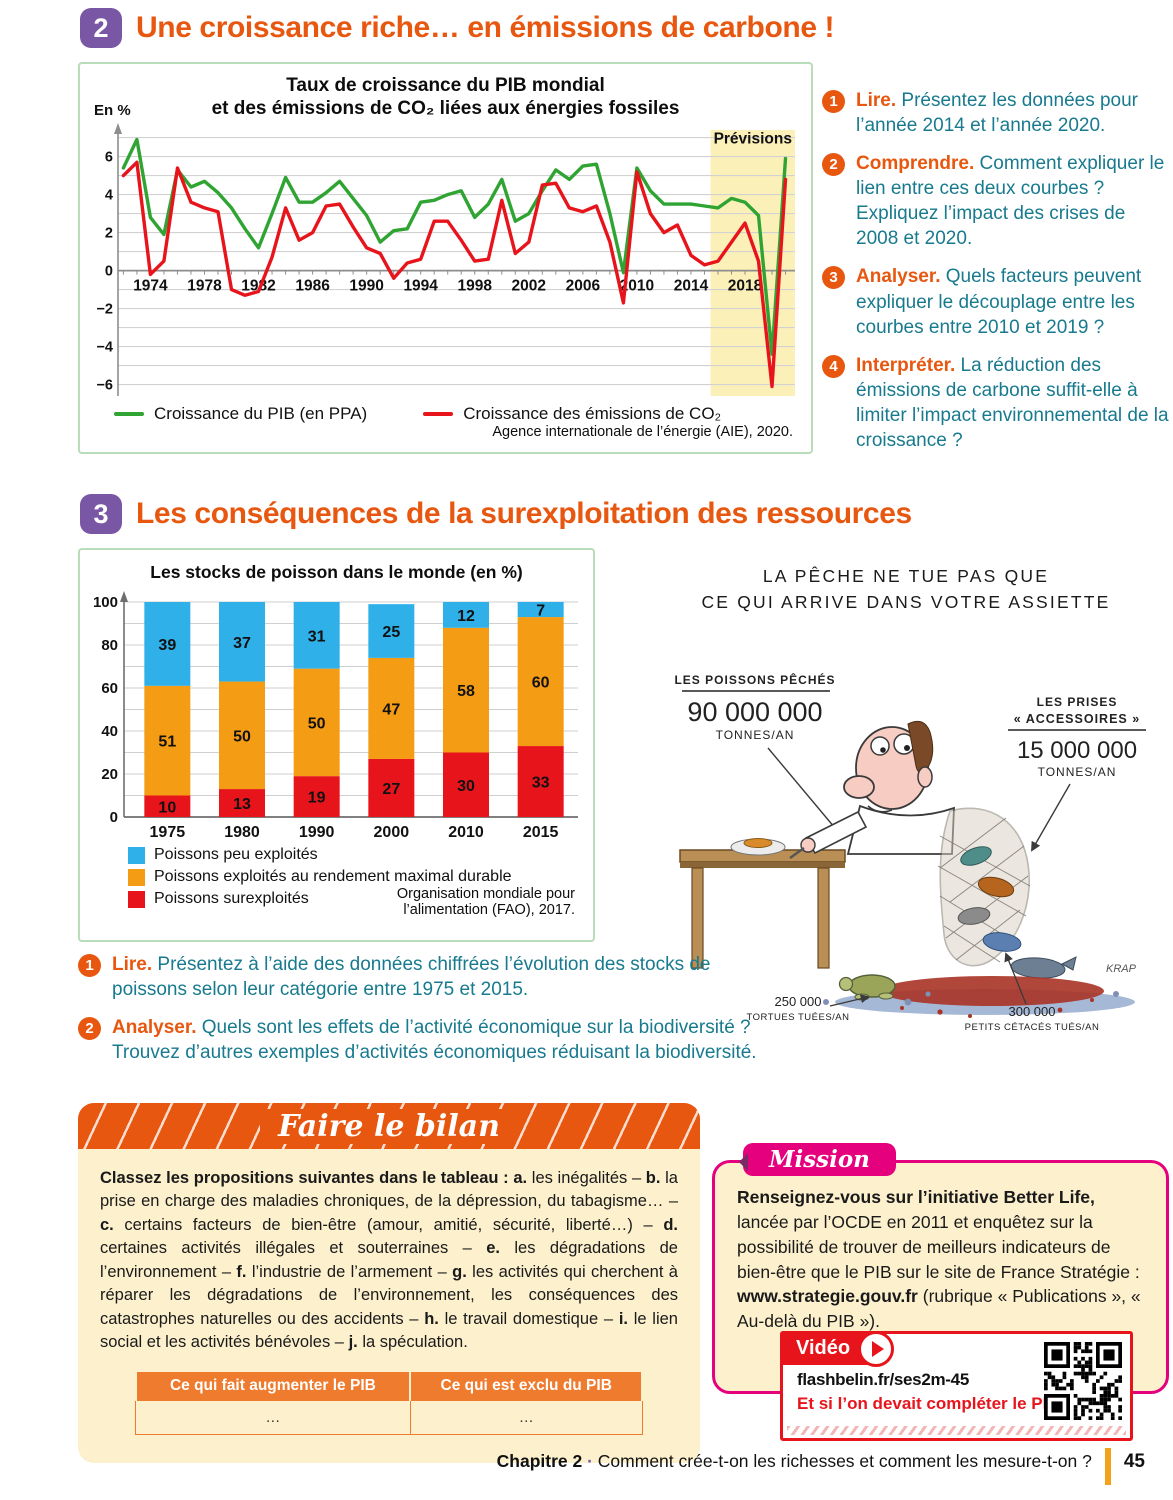 This screenshot has height=1500, width=1173. Describe the element at coordinates (366, 286) in the screenshot. I see `svg-text: 1990` at that location.